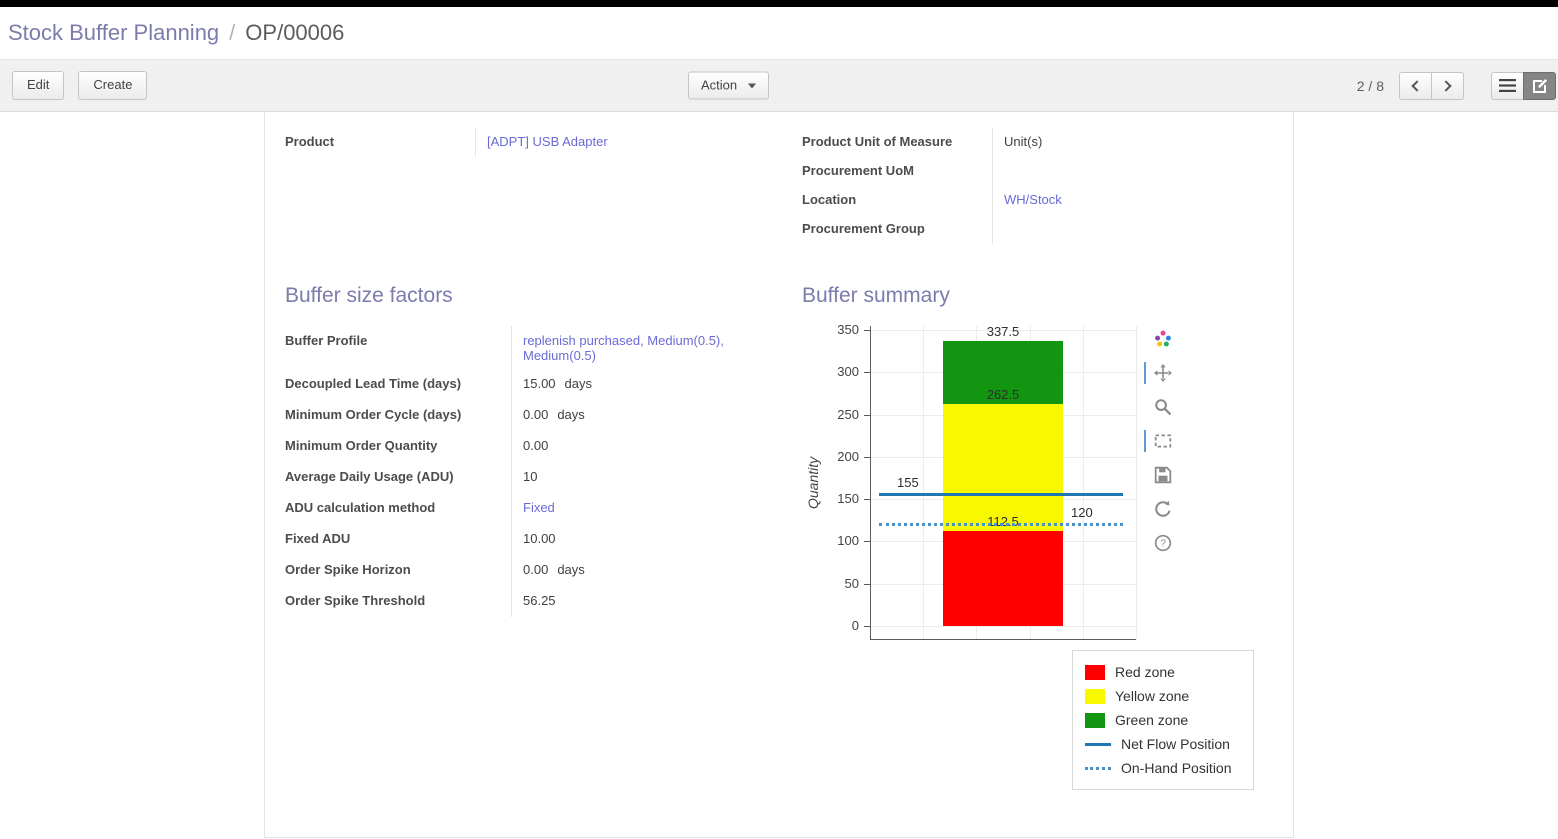 Image resolution: width=1558 pixels, height=839 pixels. I want to click on on-hand-position-line, so click(1001, 524).